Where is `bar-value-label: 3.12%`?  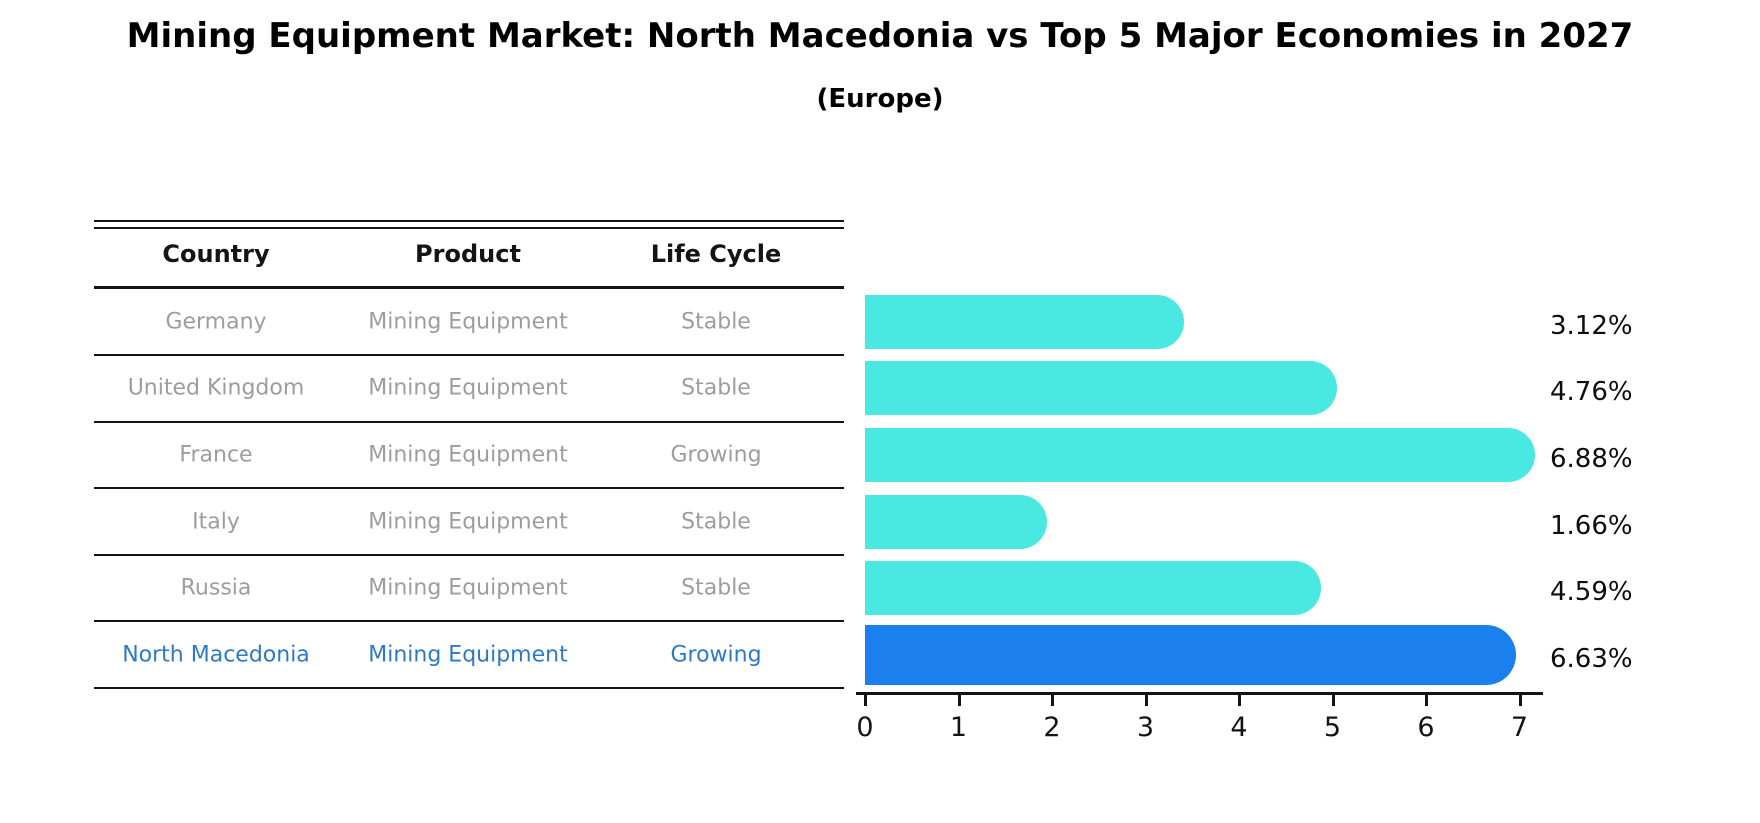
bar-value-label: 3.12% is located at coordinates (1591, 325).